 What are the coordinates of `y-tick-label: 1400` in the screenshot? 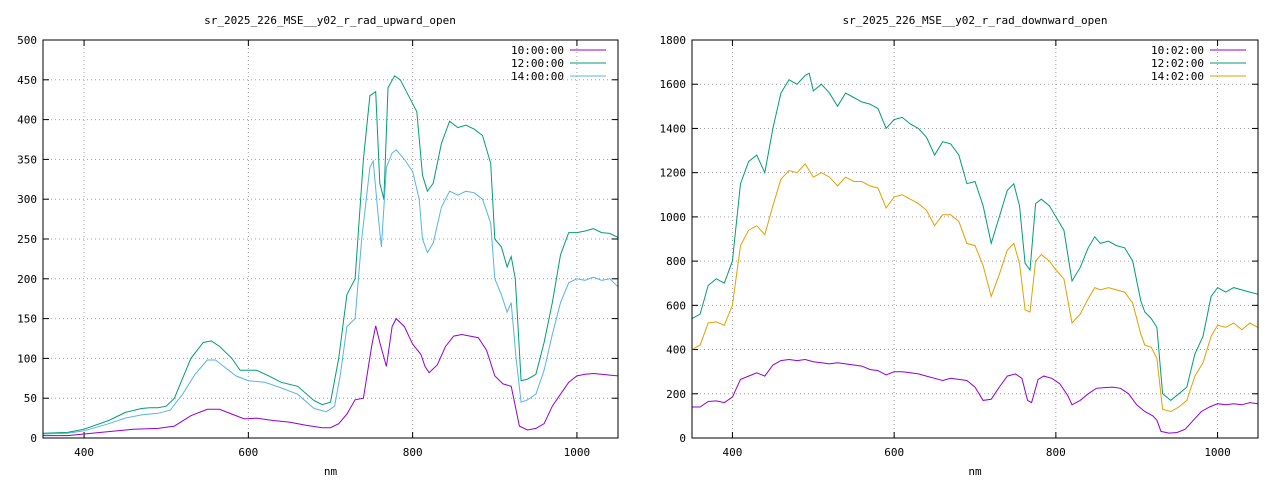 It's located at (673, 128).